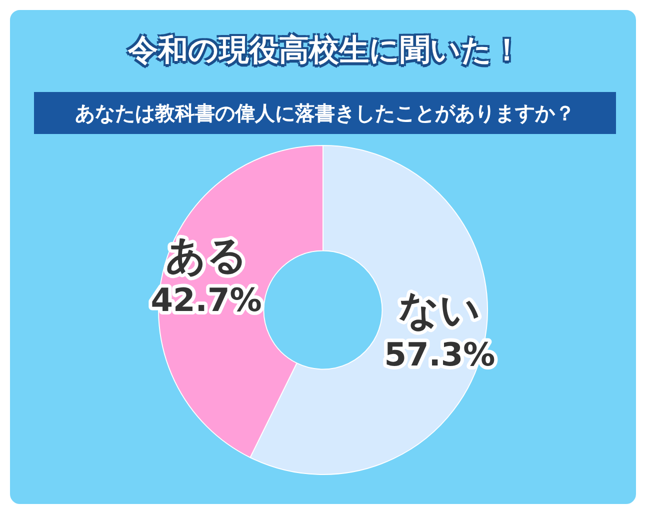 Image resolution: width=650 pixels, height=518 pixels. Describe the element at coordinates (206, 256) in the screenshot. I see `slice-label: ある` at that location.